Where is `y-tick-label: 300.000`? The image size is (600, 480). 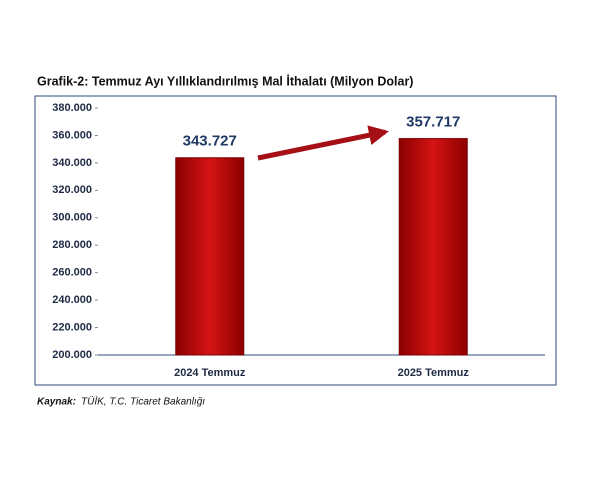
y-tick-label: 300.000 is located at coordinates (72, 218).